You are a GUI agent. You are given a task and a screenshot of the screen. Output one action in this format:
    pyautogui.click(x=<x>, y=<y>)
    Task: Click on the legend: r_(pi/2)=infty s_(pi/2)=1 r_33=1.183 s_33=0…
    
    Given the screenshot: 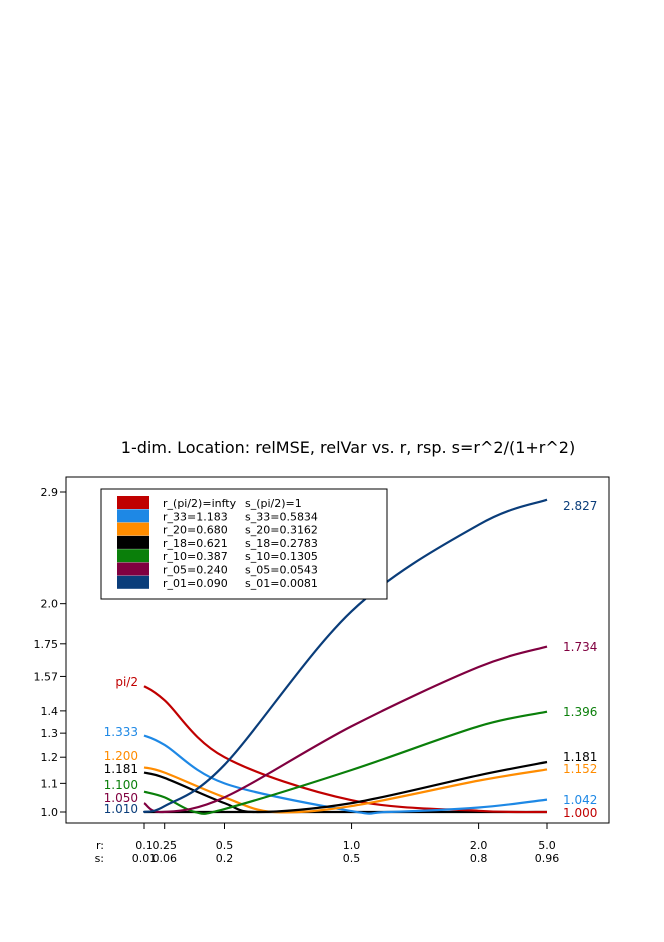 What is the action you would take?
    pyautogui.click(x=244, y=544)
    